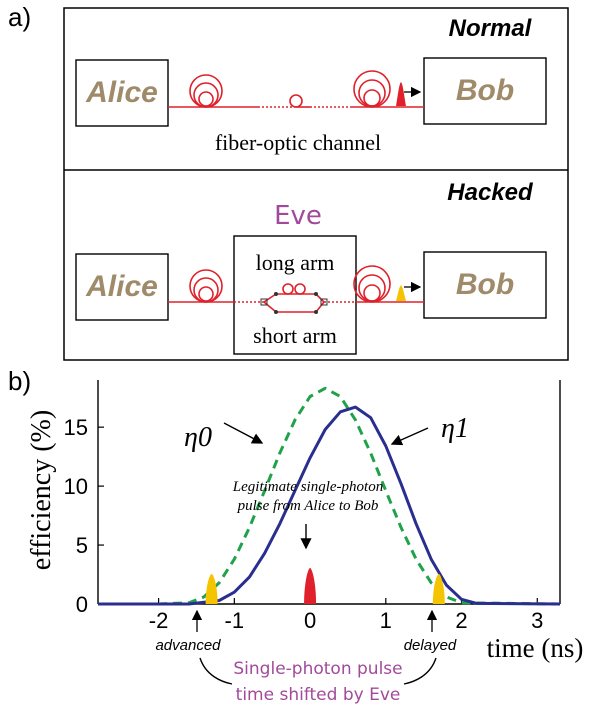 The width and height of the screenshot is (606, 717). I want to click on legit-pulse-annotation-line1: Legitimate single-photon, so click(307, 487).